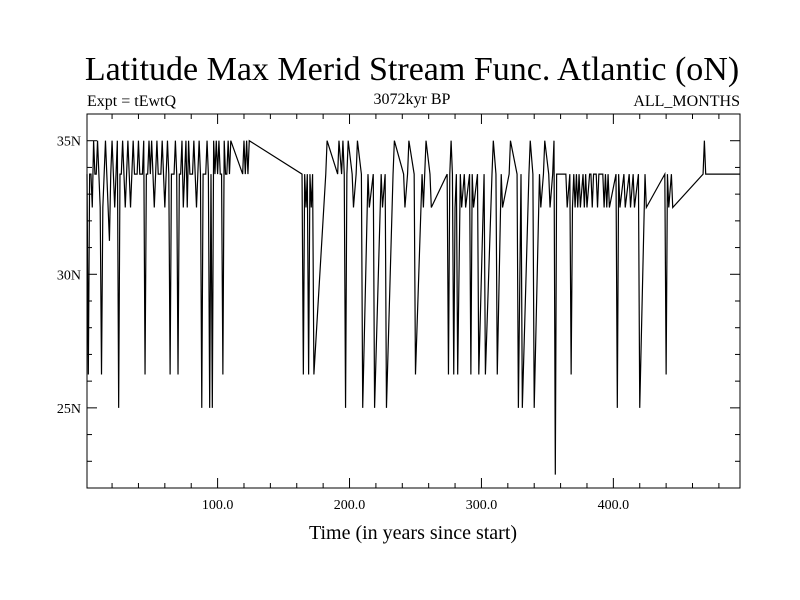  What do you see at coordinates (412, 99) in the screenshot?
I see `period-label: 3072kyr BP` at bounding box center [412, 99].